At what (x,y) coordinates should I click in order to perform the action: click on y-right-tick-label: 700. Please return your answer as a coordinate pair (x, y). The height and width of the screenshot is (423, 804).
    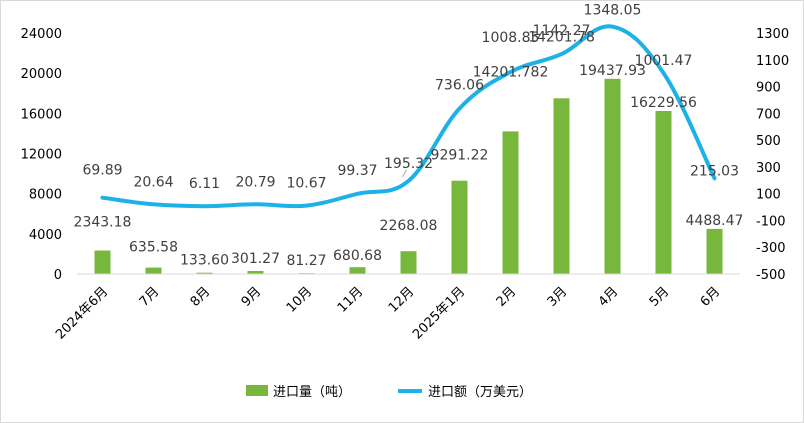
    Looking at the image, I should click on (768, 114).